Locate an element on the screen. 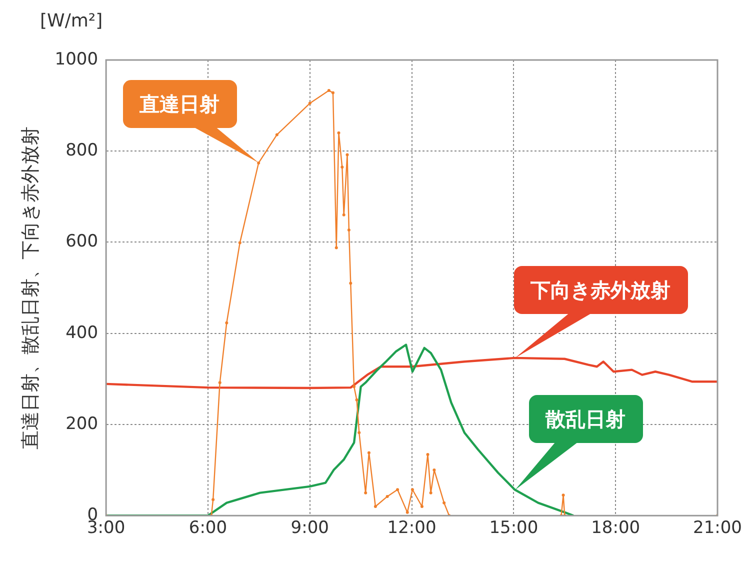  y-tick-label: 400 is located at coordinates (82, 332).